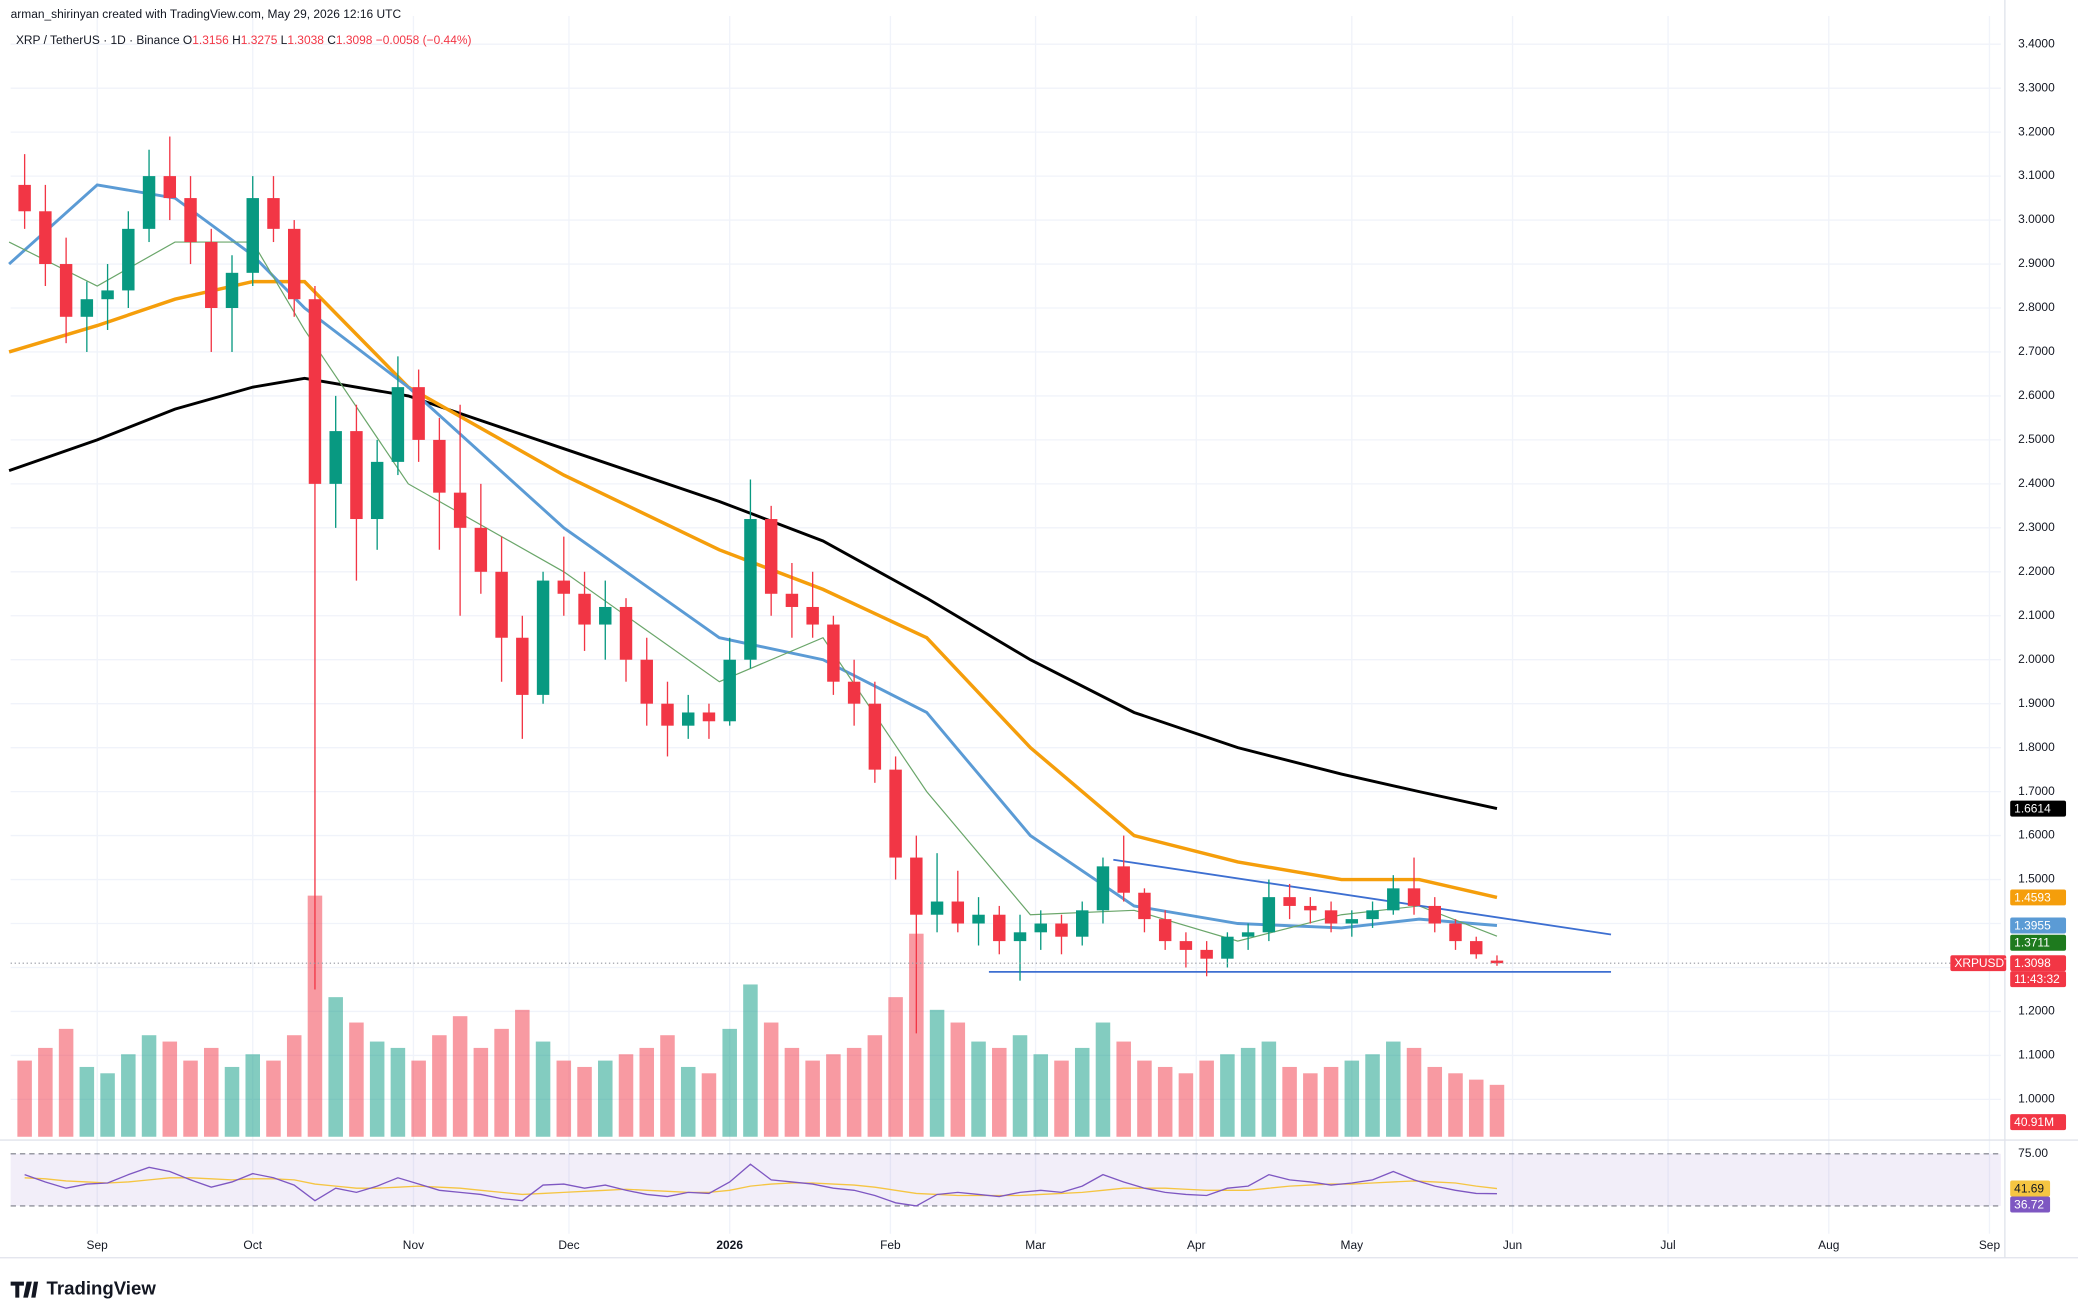 Image resolution: width=2078 pixels, height=1314 pixels. Describe the element at coordinates (354, 40) in the screenshot. I see `close-value: 1.3098` at that location.